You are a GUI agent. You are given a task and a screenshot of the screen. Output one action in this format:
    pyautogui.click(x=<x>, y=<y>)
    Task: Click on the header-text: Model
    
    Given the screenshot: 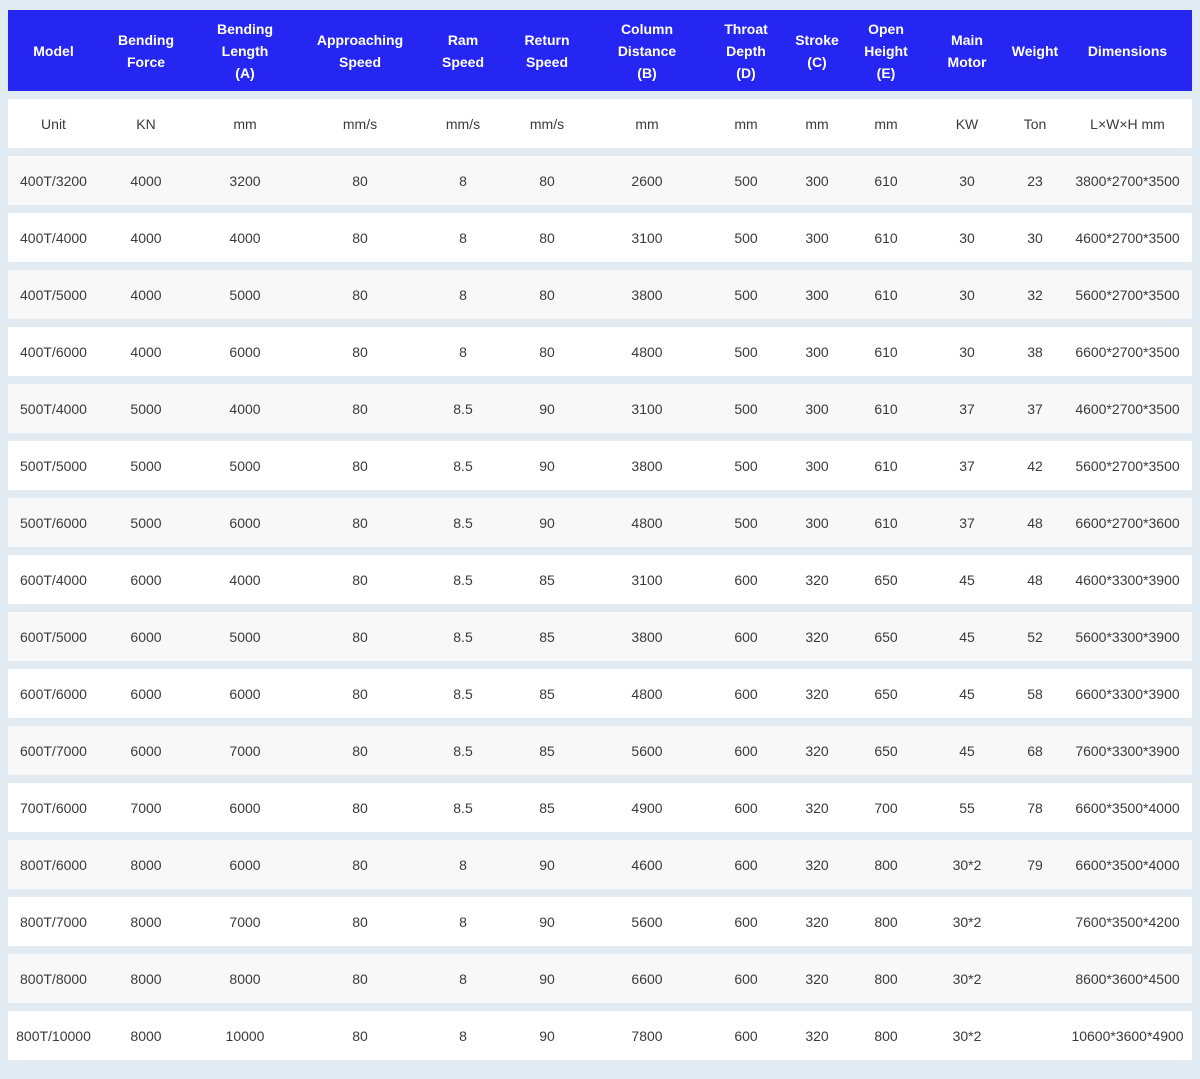 What is the action you would take?
    pyautogui.click(x=53, y=50)
    